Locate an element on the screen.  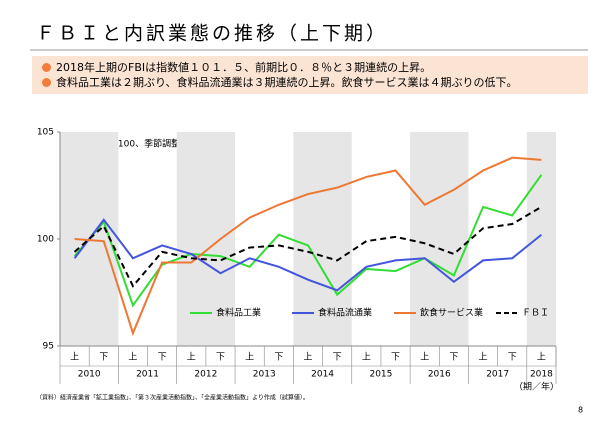
year-label: 2018 is located at coordinates (541, 375).